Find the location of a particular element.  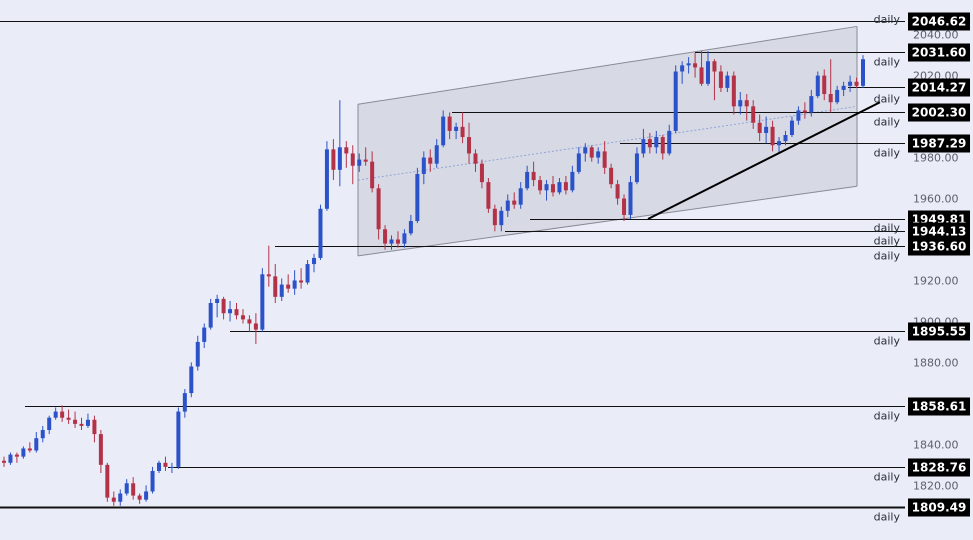

y-tick-label: 1840.00 is located at coordinates (936, 444).